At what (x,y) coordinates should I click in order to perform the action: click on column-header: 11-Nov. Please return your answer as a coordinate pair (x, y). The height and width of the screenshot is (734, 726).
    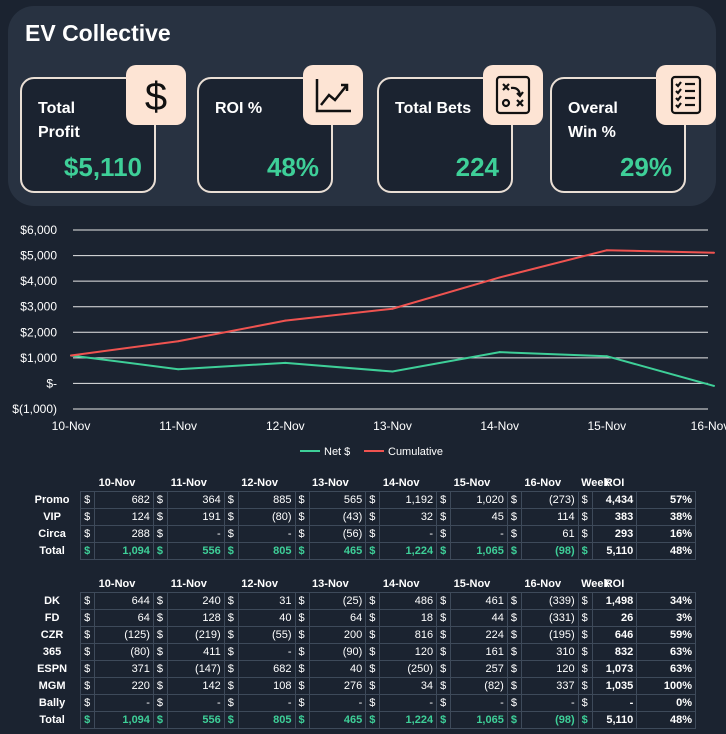
    Looking at the image, I should click on (188, 483).